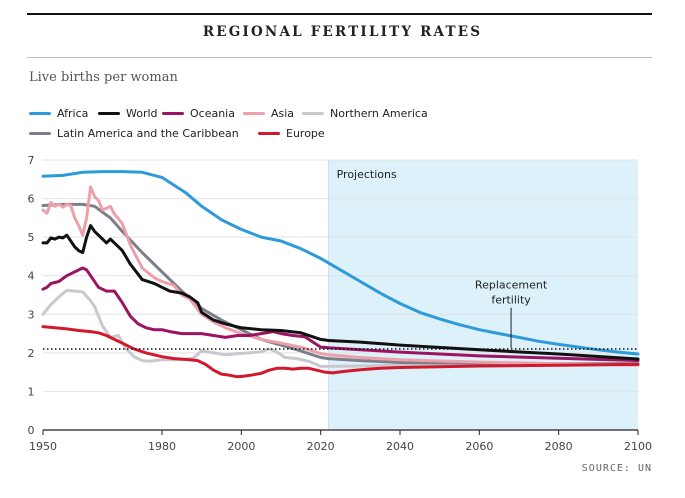 This screenshot has width=685, height=498. Describe the element at coordinates (400, 446) in the screenshot. I see `x-tick-label: 2040` at that location.